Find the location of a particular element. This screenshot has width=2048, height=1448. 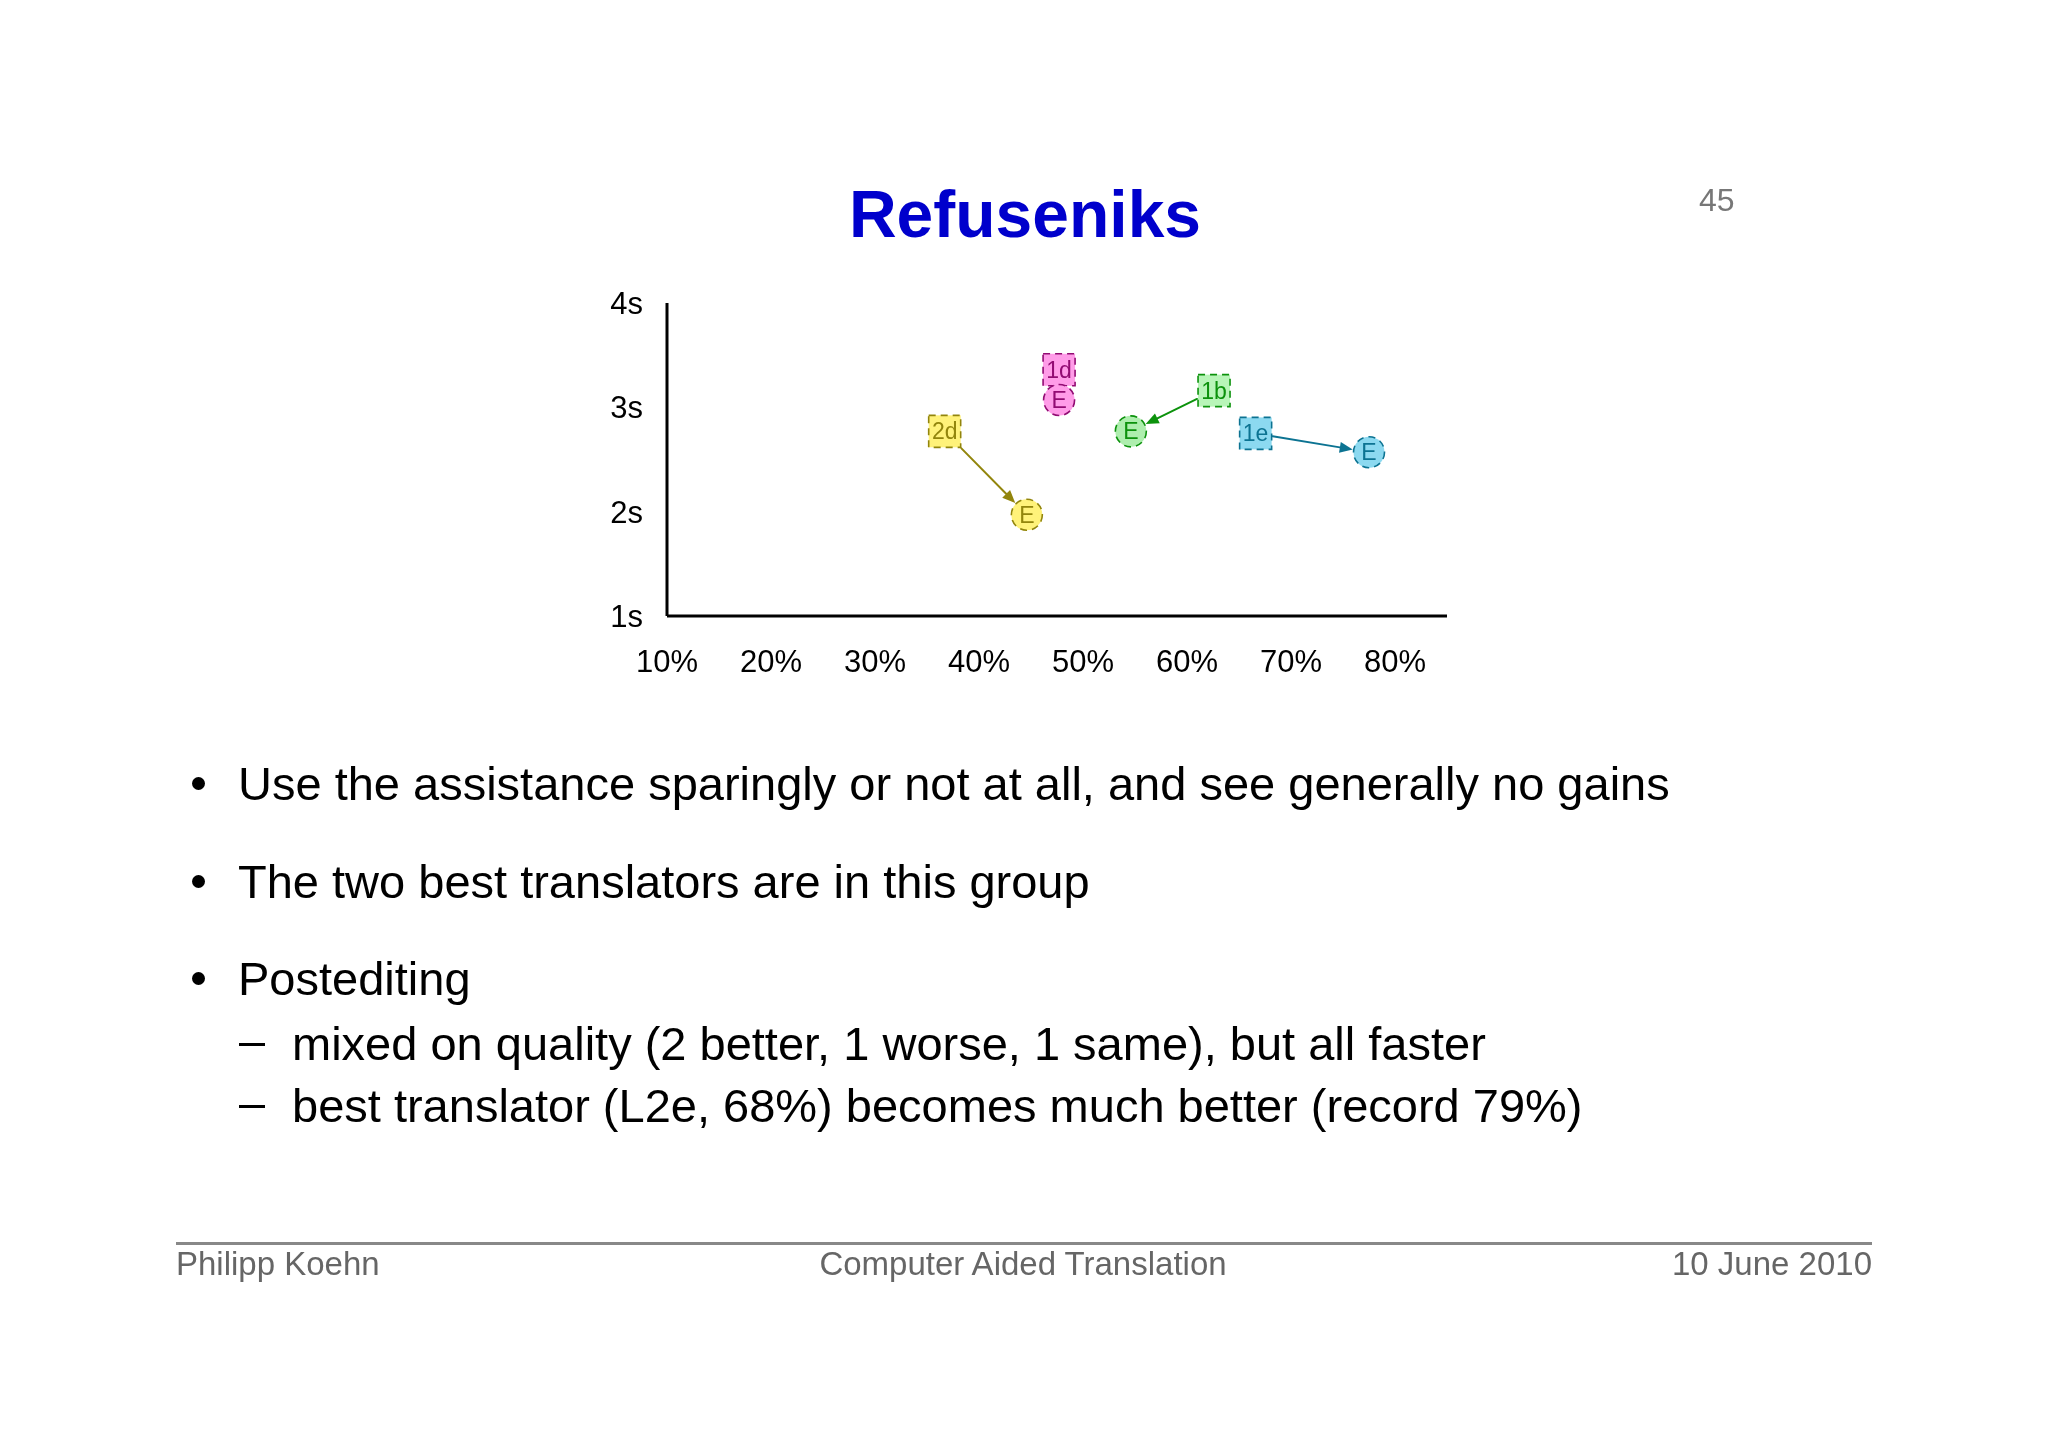

x-tick-label: 10% is located at coordinates (667, 662).